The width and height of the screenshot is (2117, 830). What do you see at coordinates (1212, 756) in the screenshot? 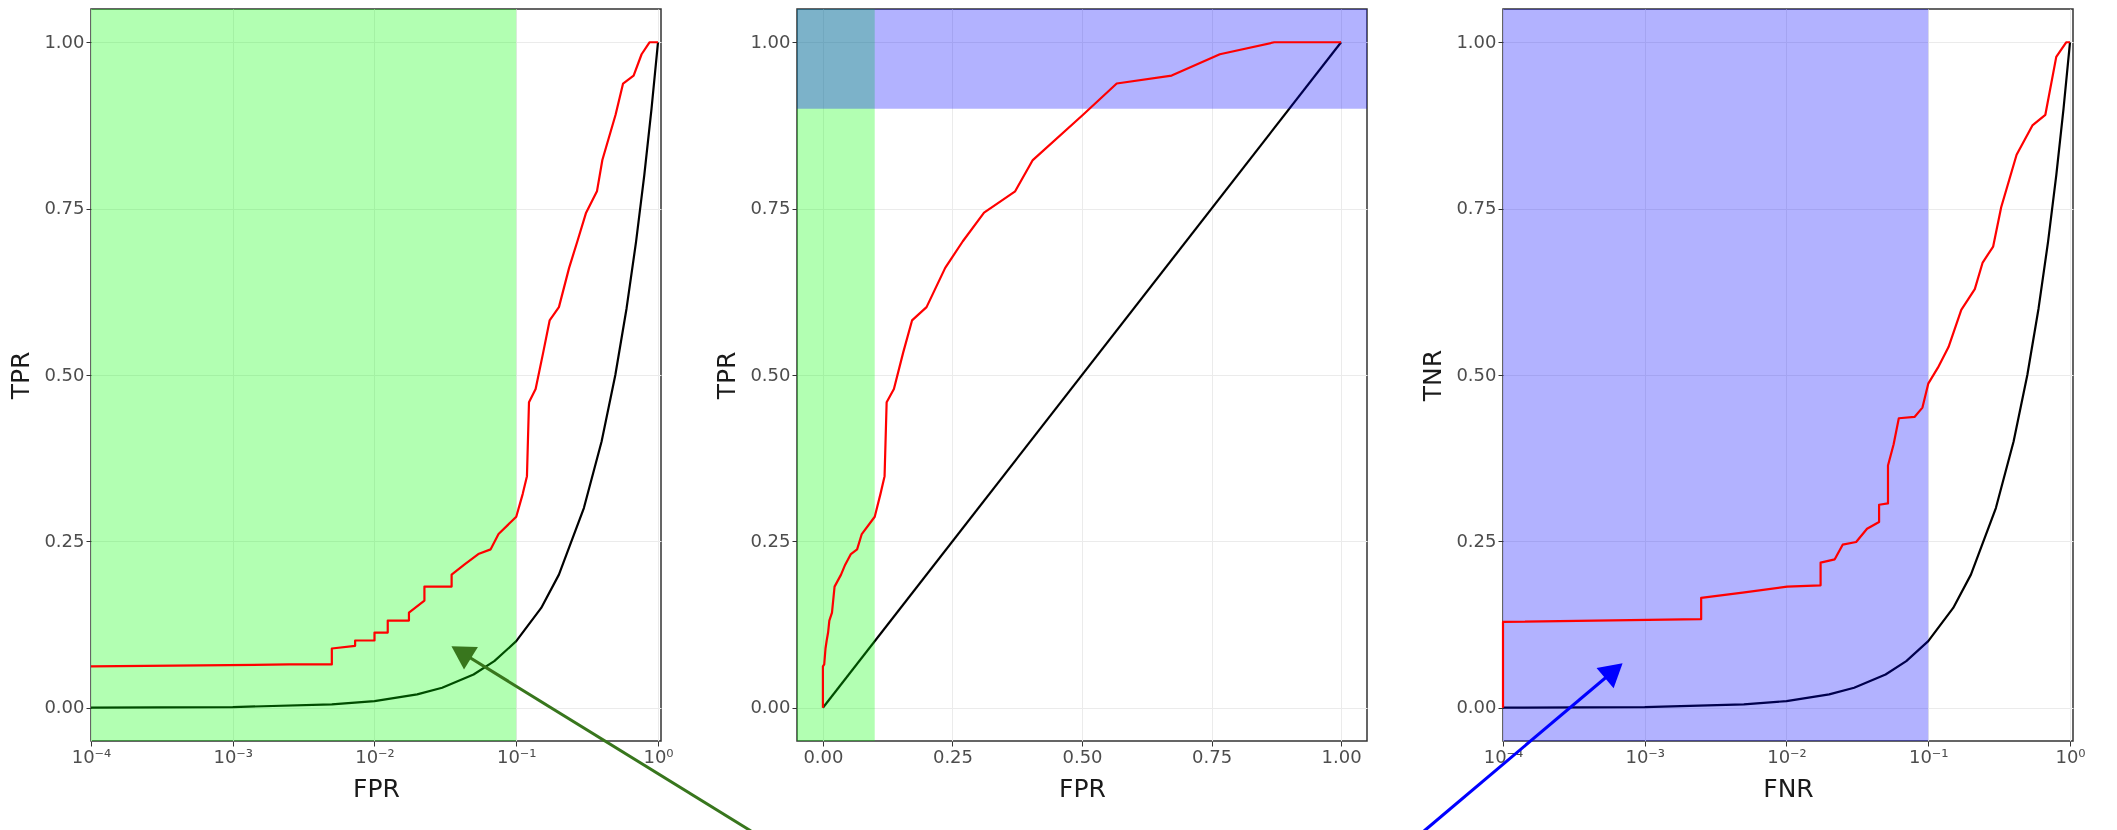
I see `x-tick-label: 0.75` at bounding box center [1212, 756].